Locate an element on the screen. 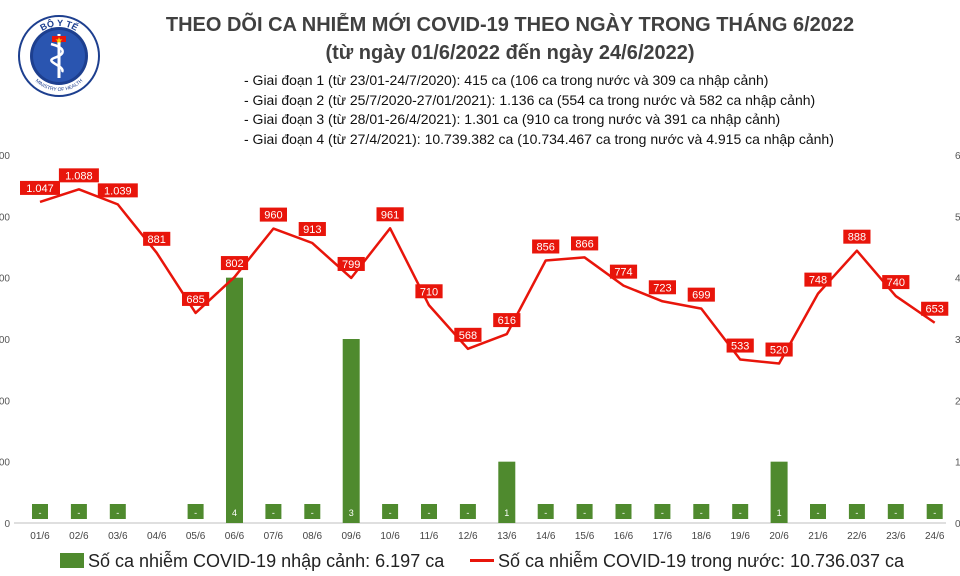 The height and width of the screenshot is (576, 960). line-data-label: 748 is located at coordinates (818, 281).